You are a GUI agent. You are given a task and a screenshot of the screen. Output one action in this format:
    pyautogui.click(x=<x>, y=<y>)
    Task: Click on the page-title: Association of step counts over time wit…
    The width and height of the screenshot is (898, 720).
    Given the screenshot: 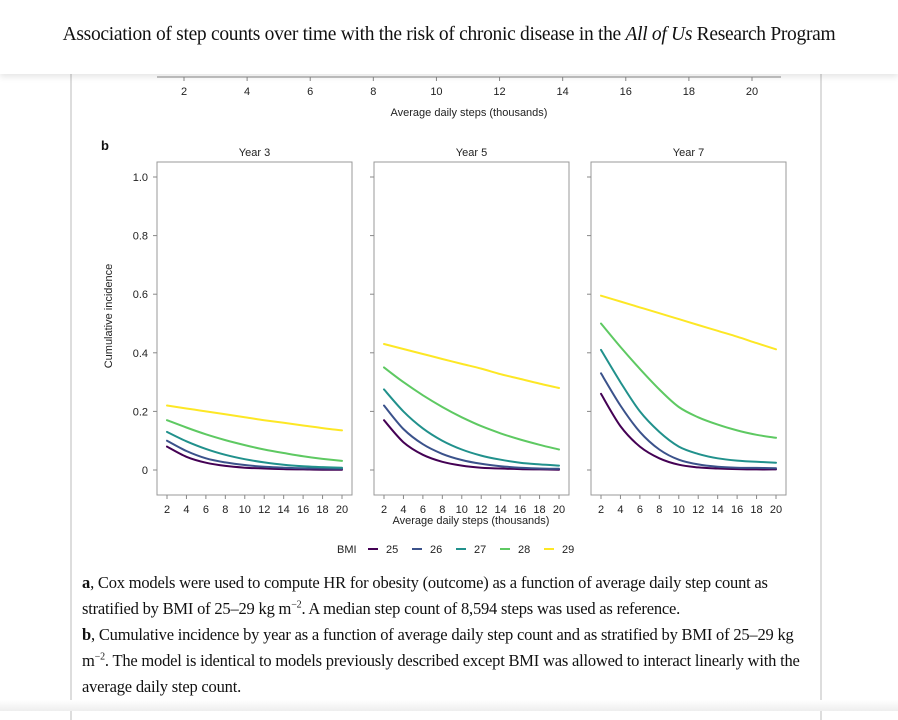 What is the action you would take?
    pyautogui.click(x=449, y=35)
    